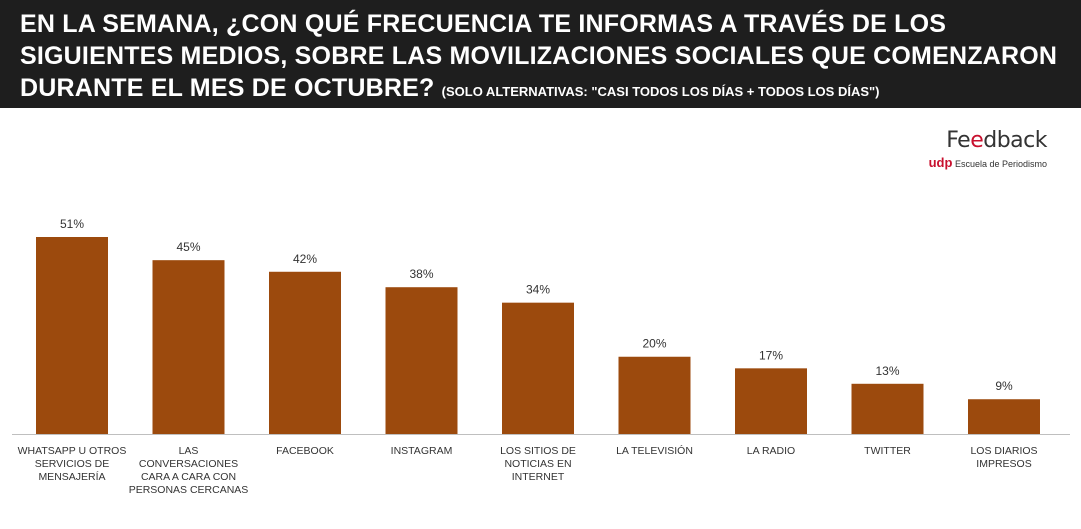 The image size is (1081, 529). Describe the element at coordinates (305, 451) in the screenshot. I see `category-tick-label: FACEBOOK` at that location.